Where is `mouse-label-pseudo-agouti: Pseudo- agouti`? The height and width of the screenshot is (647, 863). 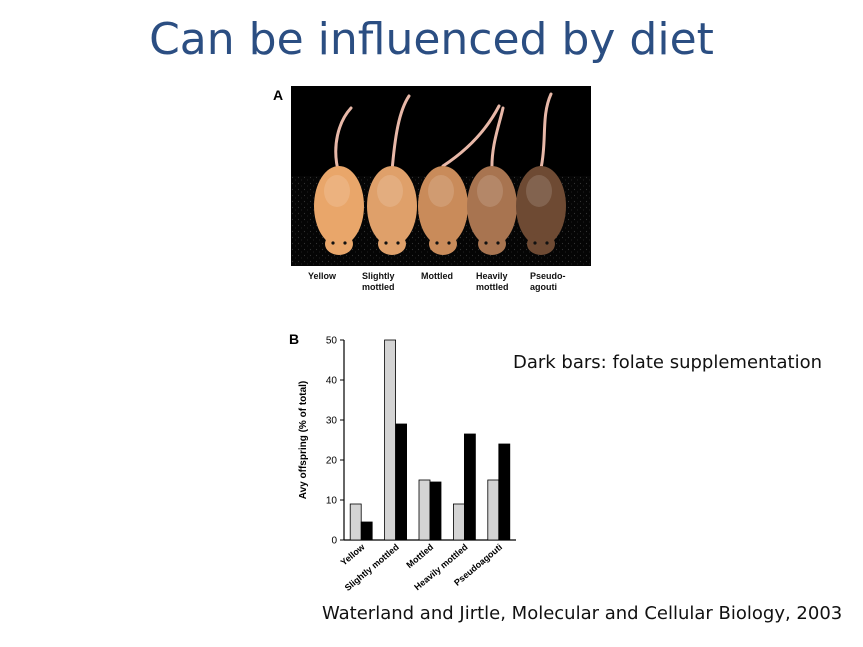 mouse-label-pseudo-agouti: Pseudo- agouti is located at coordinates (548, 282).